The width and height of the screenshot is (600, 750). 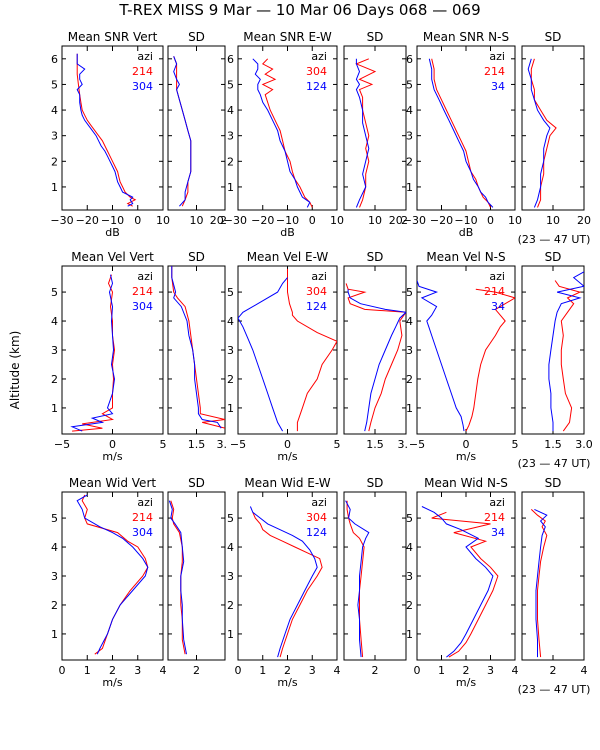 I want to click on x-tick-label: 3, so click(x=490, y=670).